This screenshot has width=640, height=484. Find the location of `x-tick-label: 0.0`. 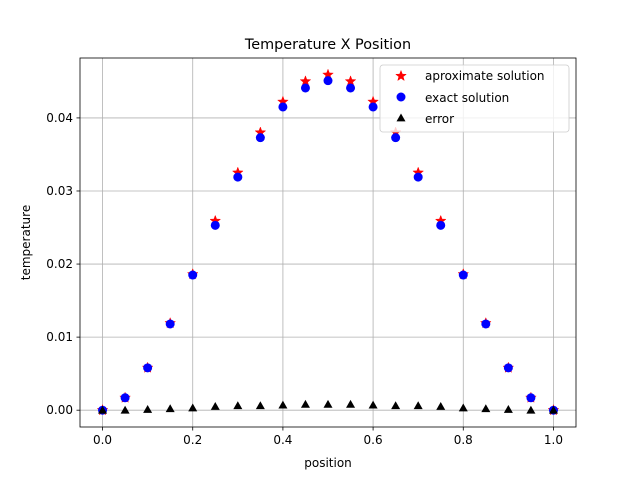

x-tick-label: 0.0 is located at coordinates (102, 440).